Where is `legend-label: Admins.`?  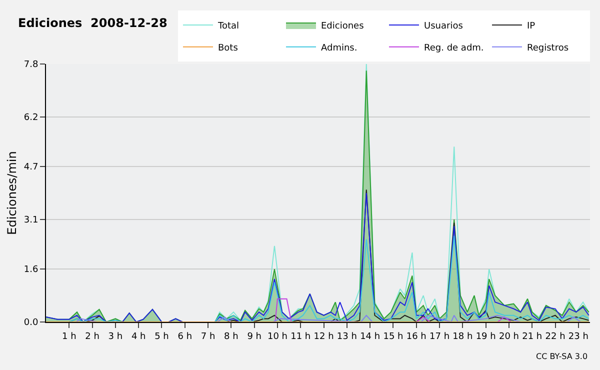
legend-label: Admins. is located at coordinates (339, 48).